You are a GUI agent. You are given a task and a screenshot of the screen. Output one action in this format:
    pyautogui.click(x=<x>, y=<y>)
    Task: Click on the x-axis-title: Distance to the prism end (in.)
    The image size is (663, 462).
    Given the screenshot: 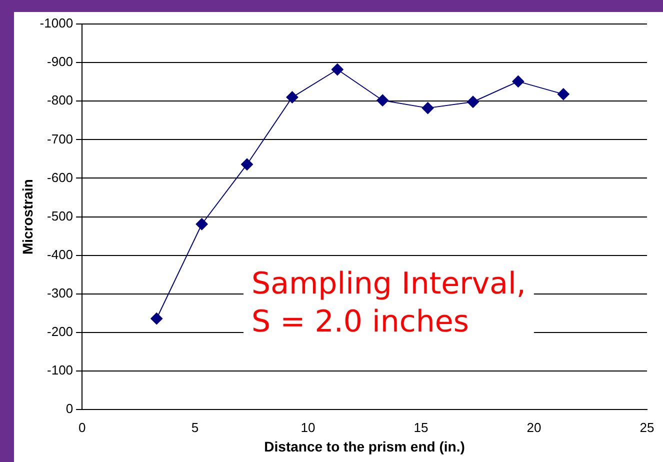 What is the action you would take?
    pyautogui.click(x=364, y=446)
    